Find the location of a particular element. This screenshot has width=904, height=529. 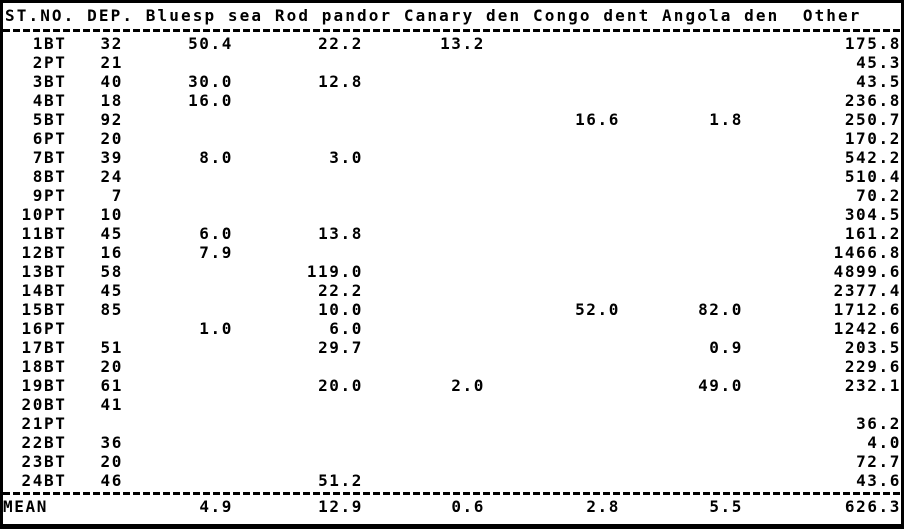

mean-rod-pandor-cell: 12.9 is located at coordinates (341, 506).